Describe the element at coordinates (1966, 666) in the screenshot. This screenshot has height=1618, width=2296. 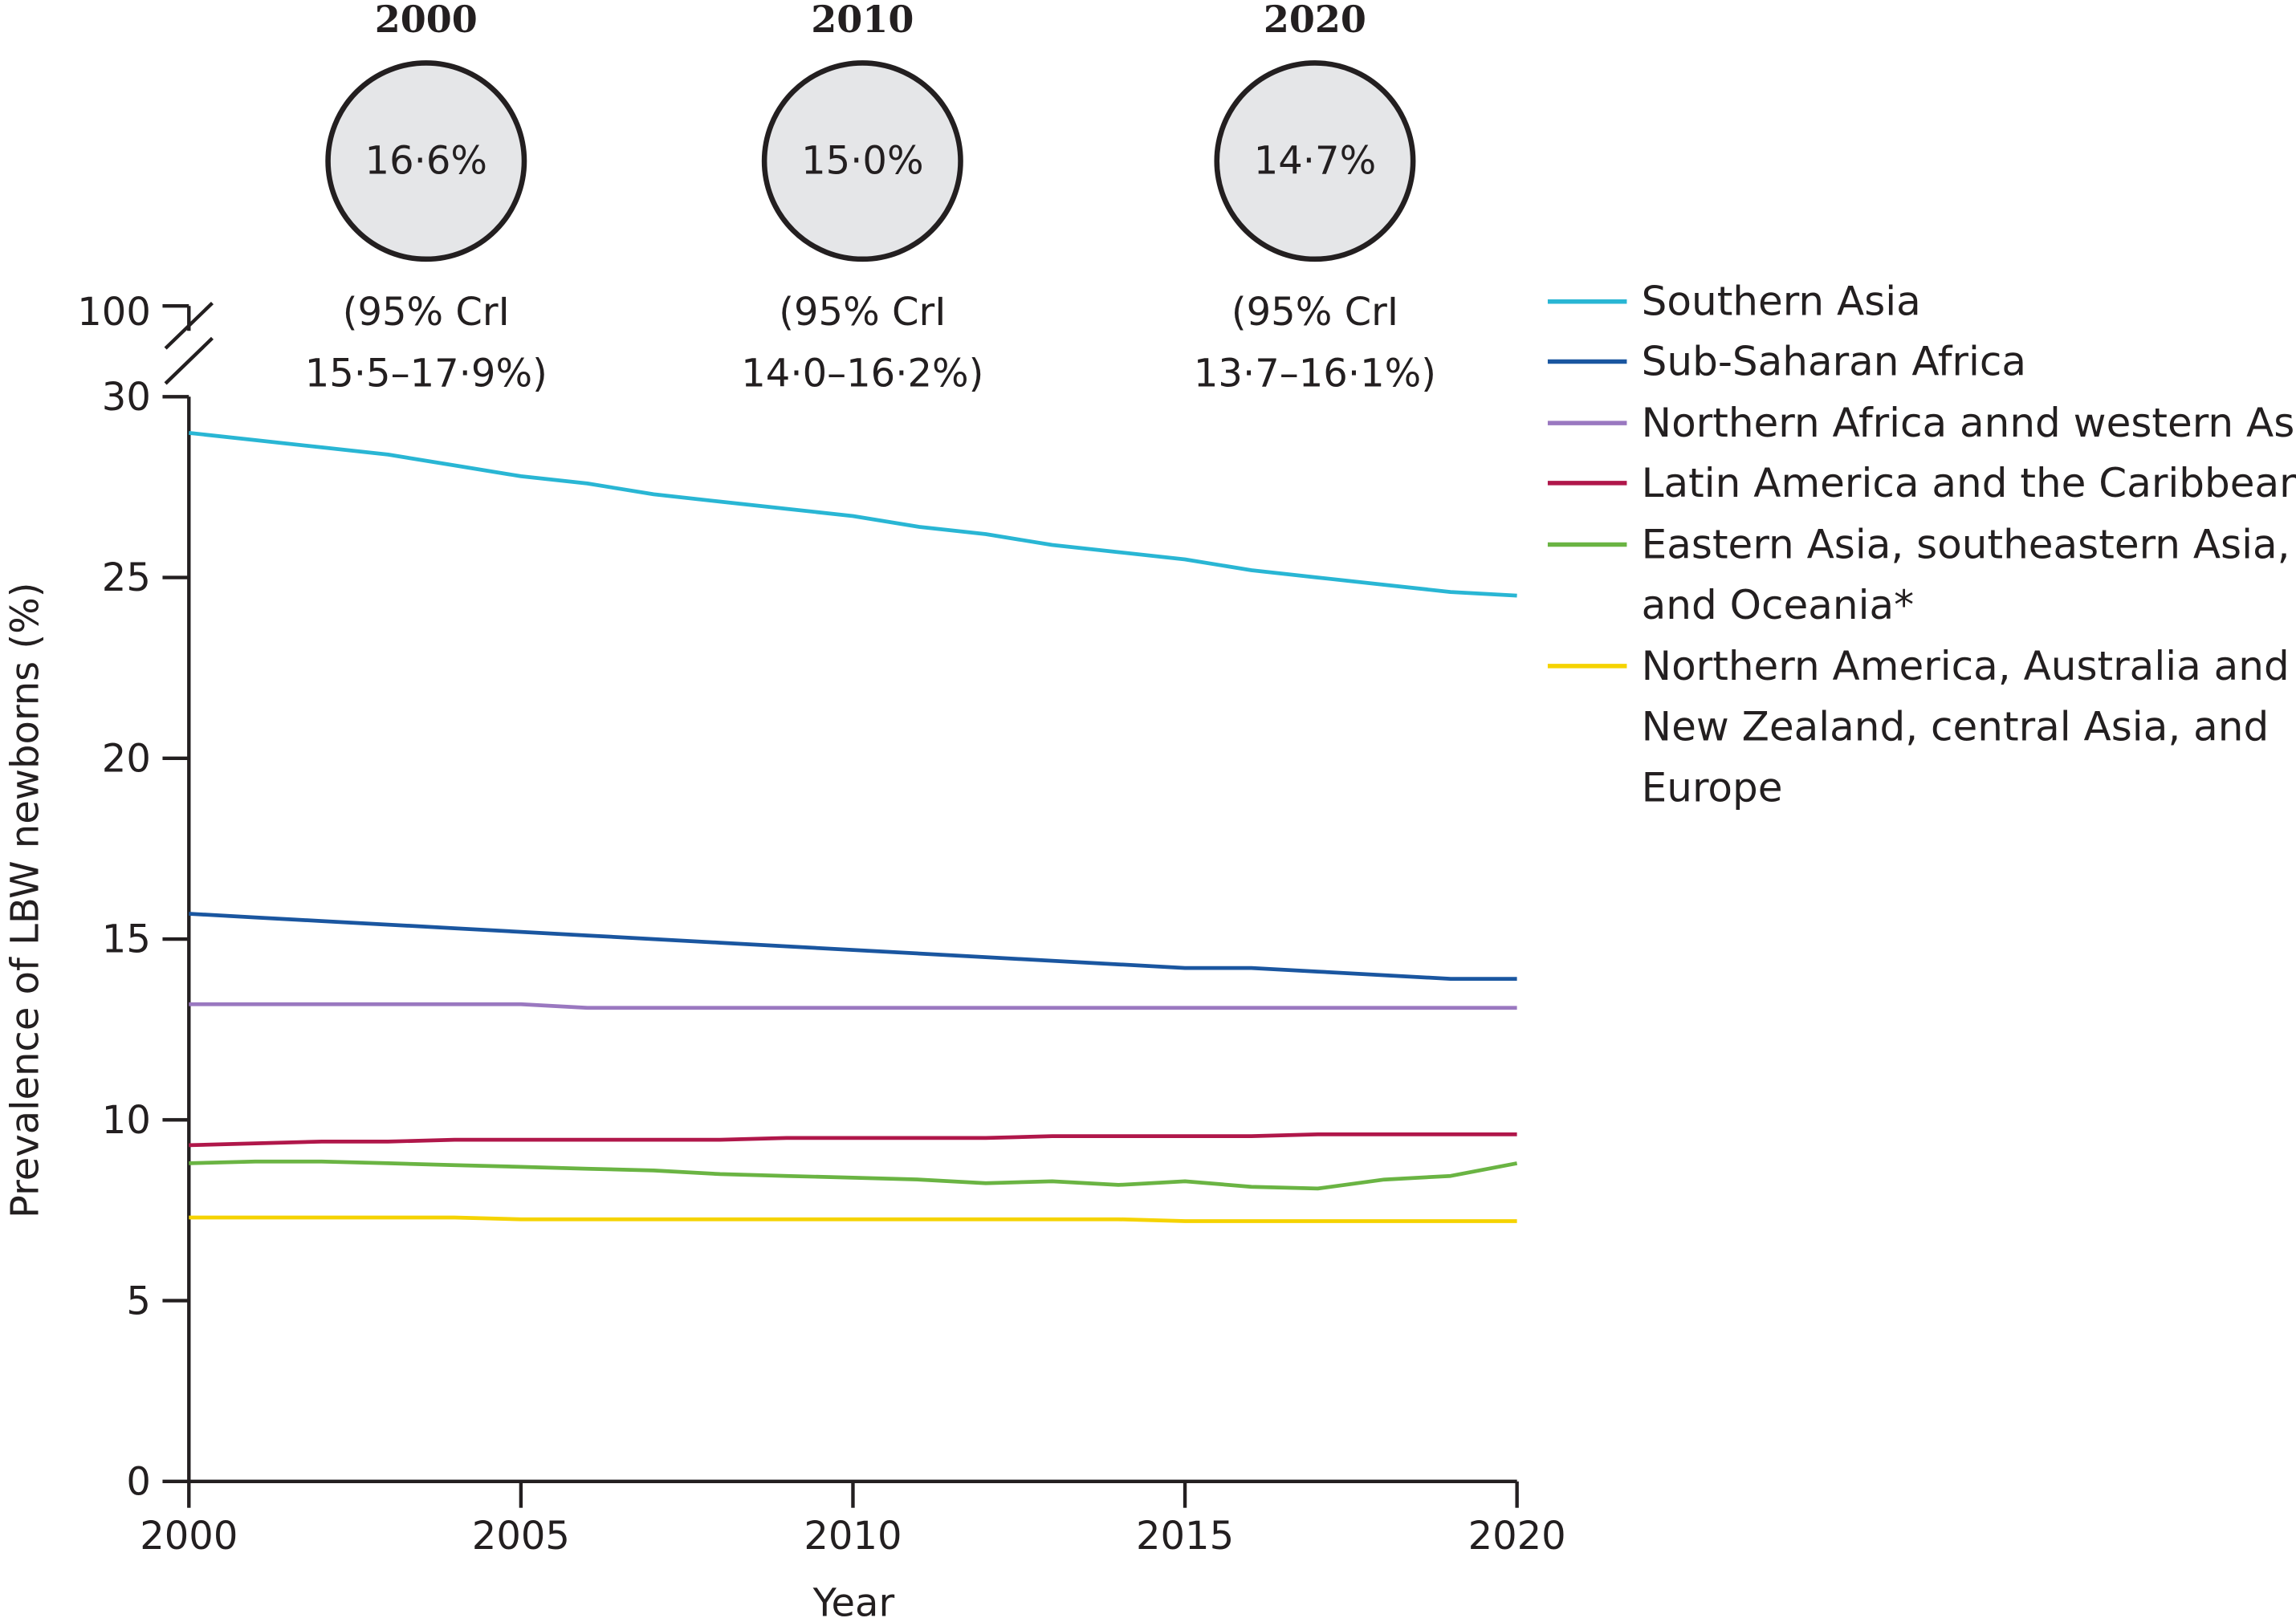
I see `legend-label: Northern America, Australia and` at that location.